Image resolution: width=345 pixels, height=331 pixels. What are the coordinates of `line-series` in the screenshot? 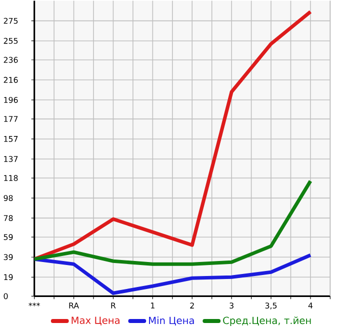 It's located at (173, 274).